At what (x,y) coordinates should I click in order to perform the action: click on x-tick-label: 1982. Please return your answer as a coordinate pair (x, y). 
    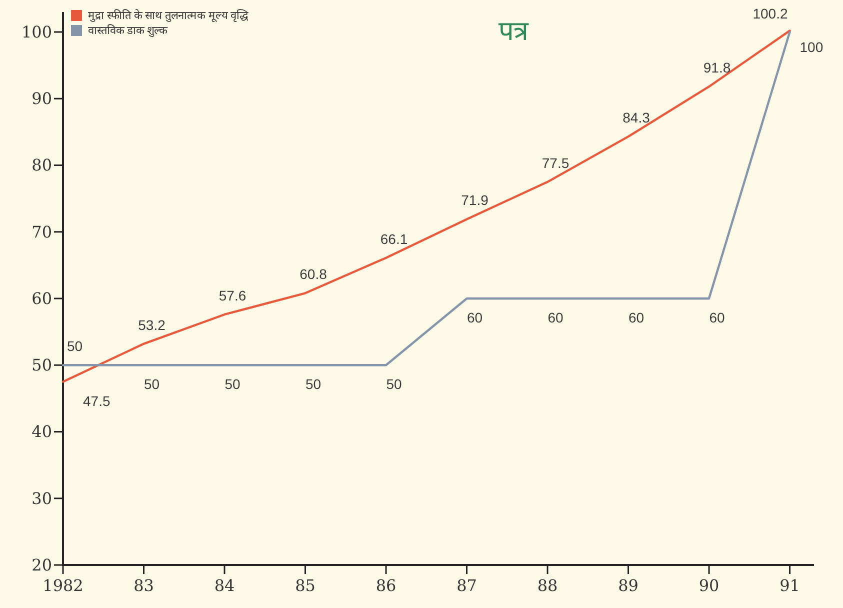
    Looking at the image, I should click on (63, 585).